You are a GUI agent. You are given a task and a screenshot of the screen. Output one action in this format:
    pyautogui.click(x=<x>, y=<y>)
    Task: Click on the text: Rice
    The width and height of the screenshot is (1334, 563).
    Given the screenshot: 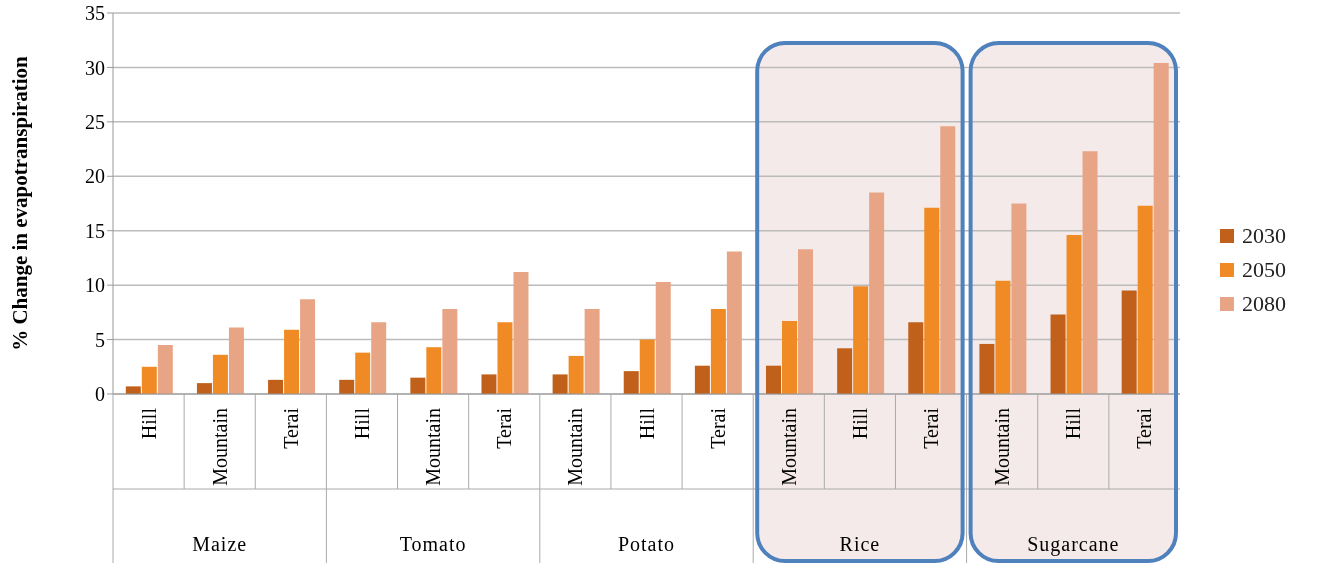 What is the action you would take?
    pyautogui.click(x=860, y=544)
    